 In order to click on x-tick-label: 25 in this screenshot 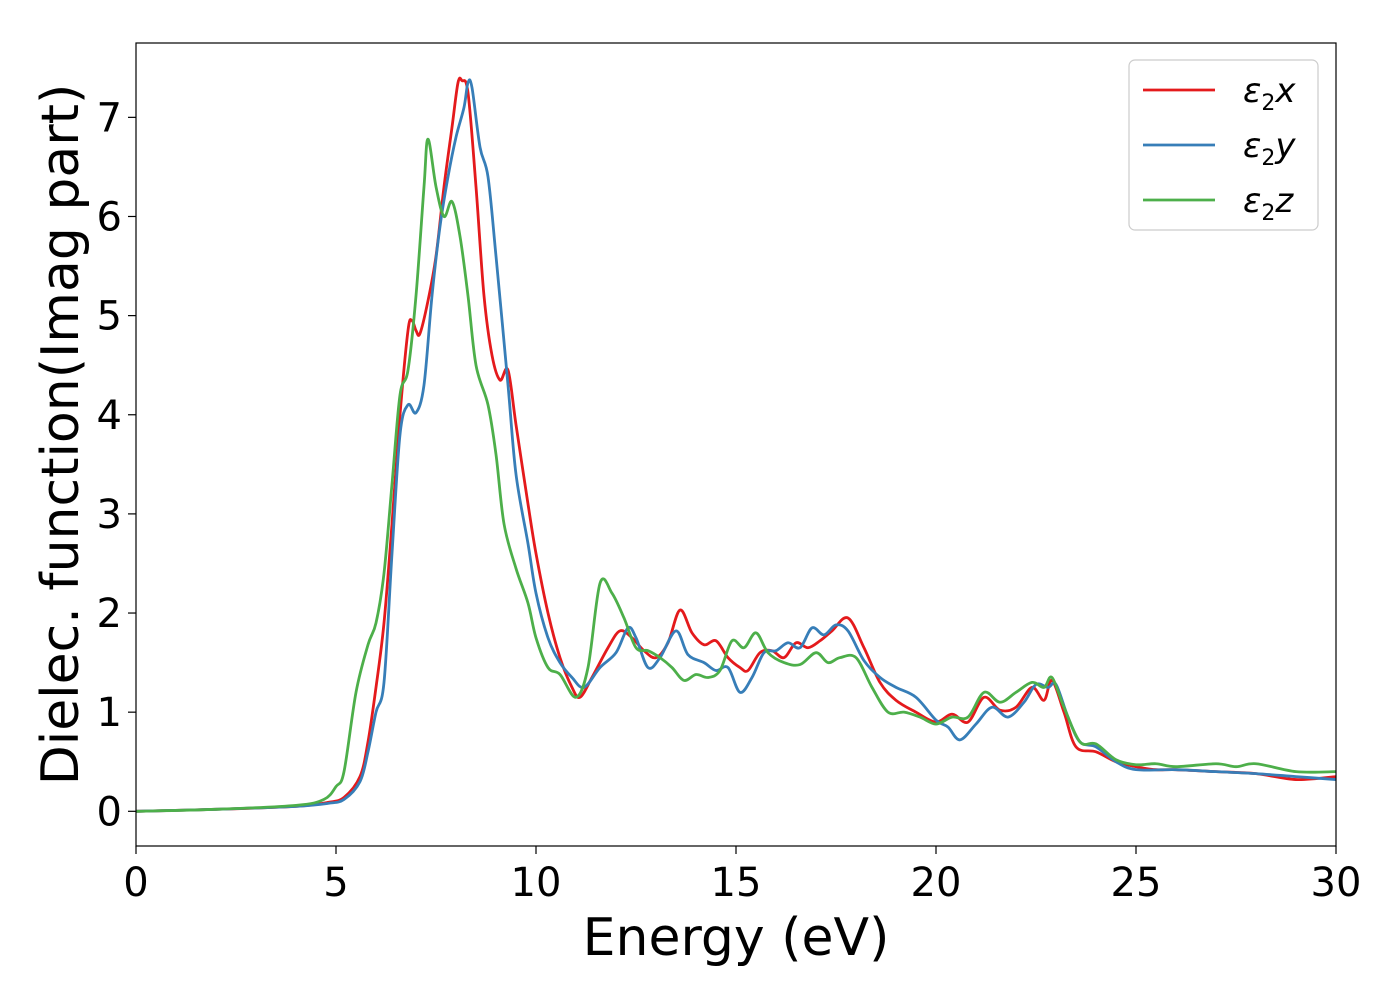, I will do `click(1136, 883)`.